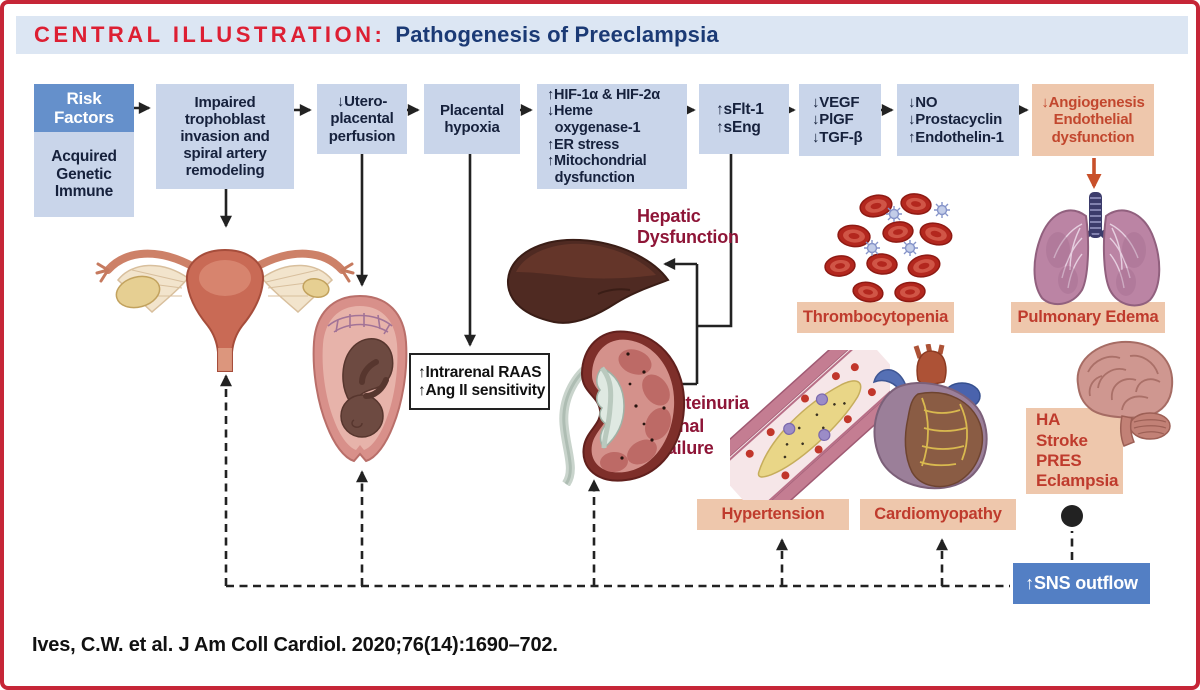 The height and width of the screenshot is (690, 1200). Describe the element at coordinates (557, 34) in the screenshot. I see `figure-title-text: Pathogenesis of Preeclampsia` at that location.